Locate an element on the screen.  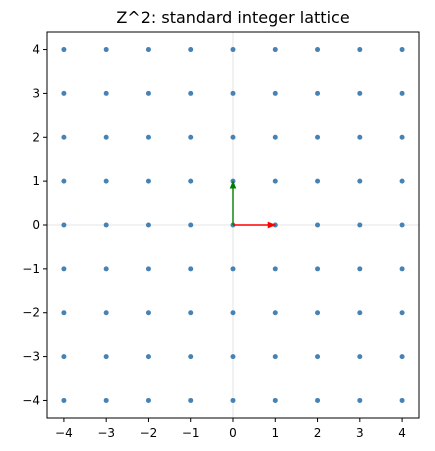
x-tick-label: 0 is located at coordinates (233, 433).